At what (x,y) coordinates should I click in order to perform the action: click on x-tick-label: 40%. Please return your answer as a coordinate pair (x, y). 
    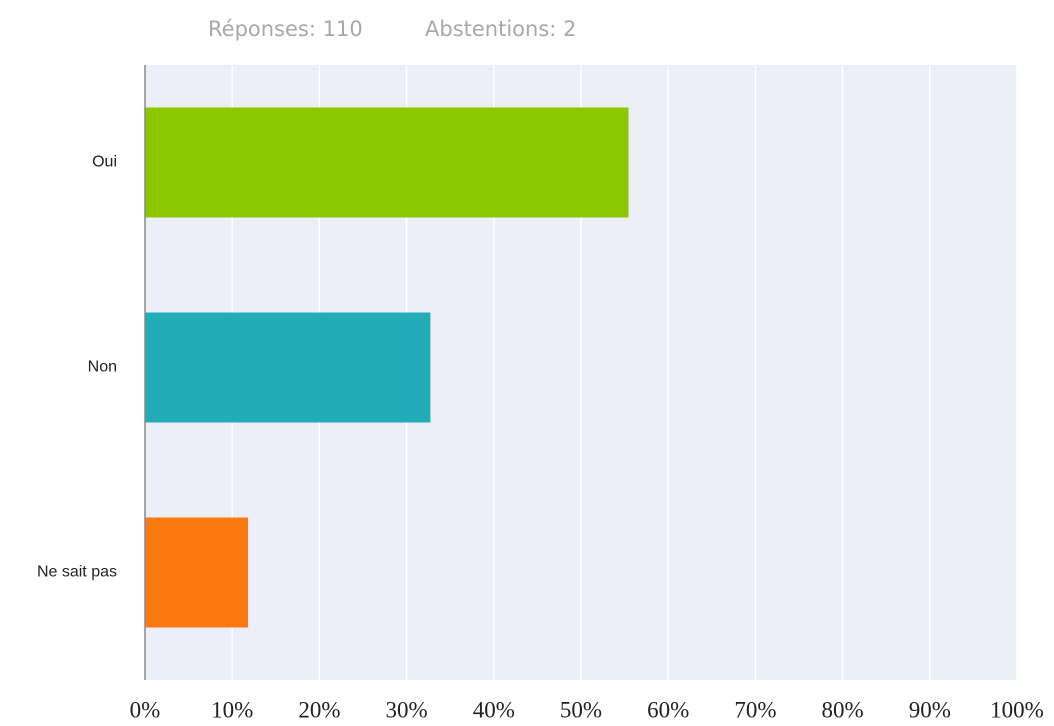
    Looking at the image, I should click on (494, 709).